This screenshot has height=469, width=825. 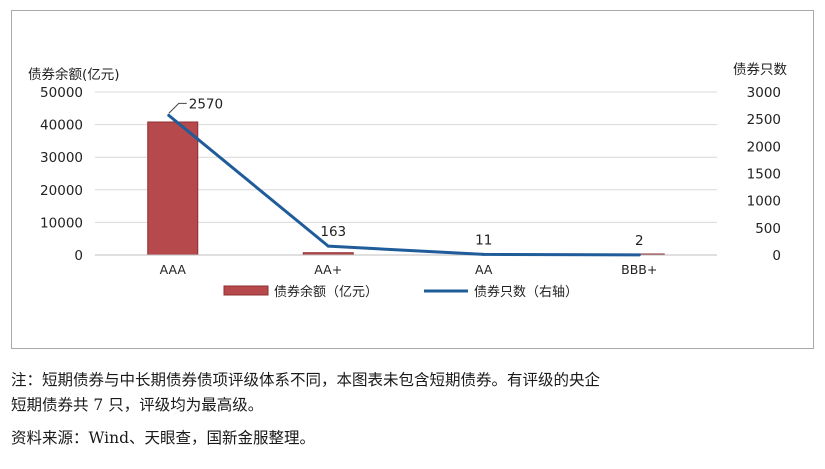 What do you see at coordinates (639, 269) in the screenshot?
I see `x-tick-label: BBB+` at bounding box center [639, 269].